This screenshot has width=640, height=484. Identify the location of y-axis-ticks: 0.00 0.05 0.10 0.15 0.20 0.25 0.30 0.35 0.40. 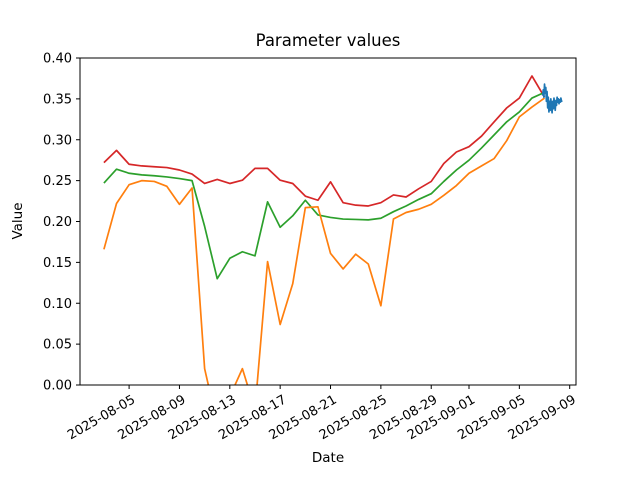
(61, 223).